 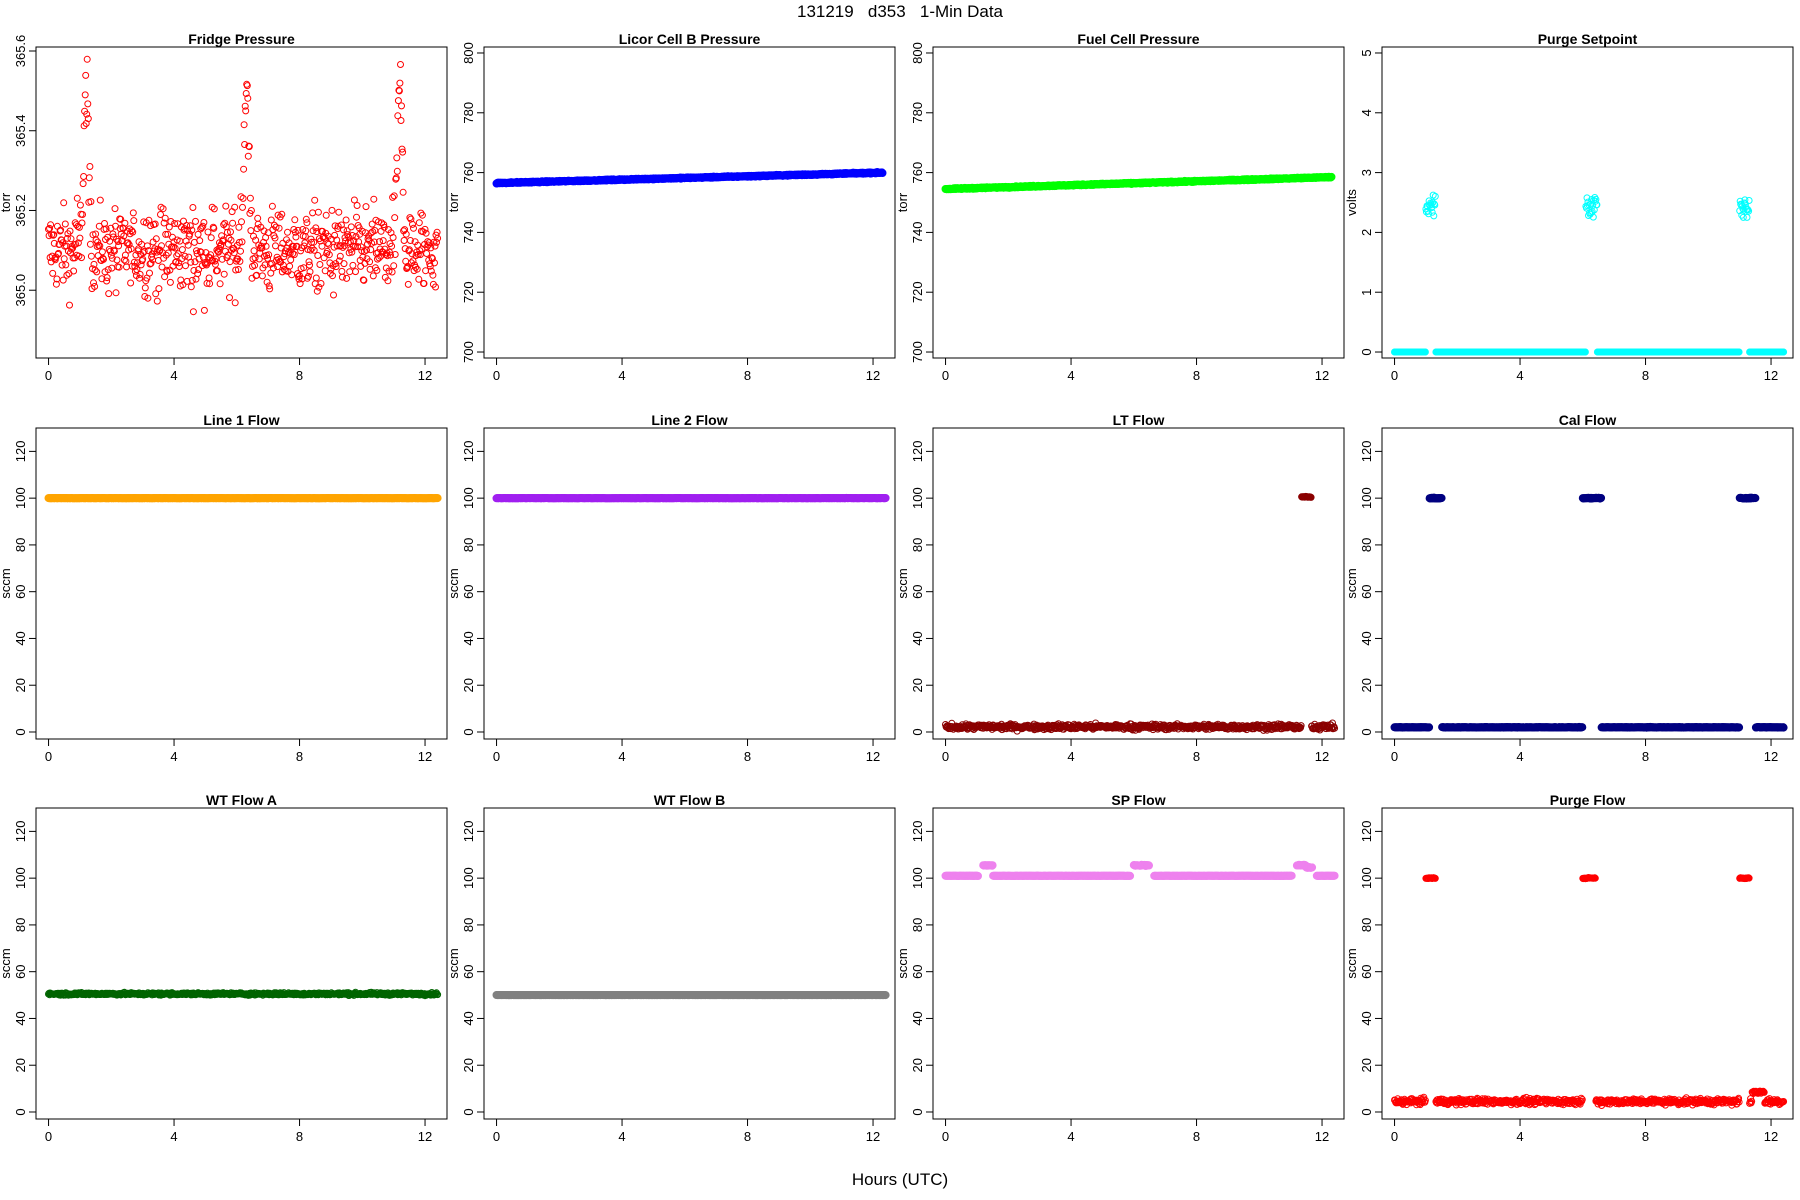 I want to click on y-tick-label: 365.6, so click(x=20, y=51).